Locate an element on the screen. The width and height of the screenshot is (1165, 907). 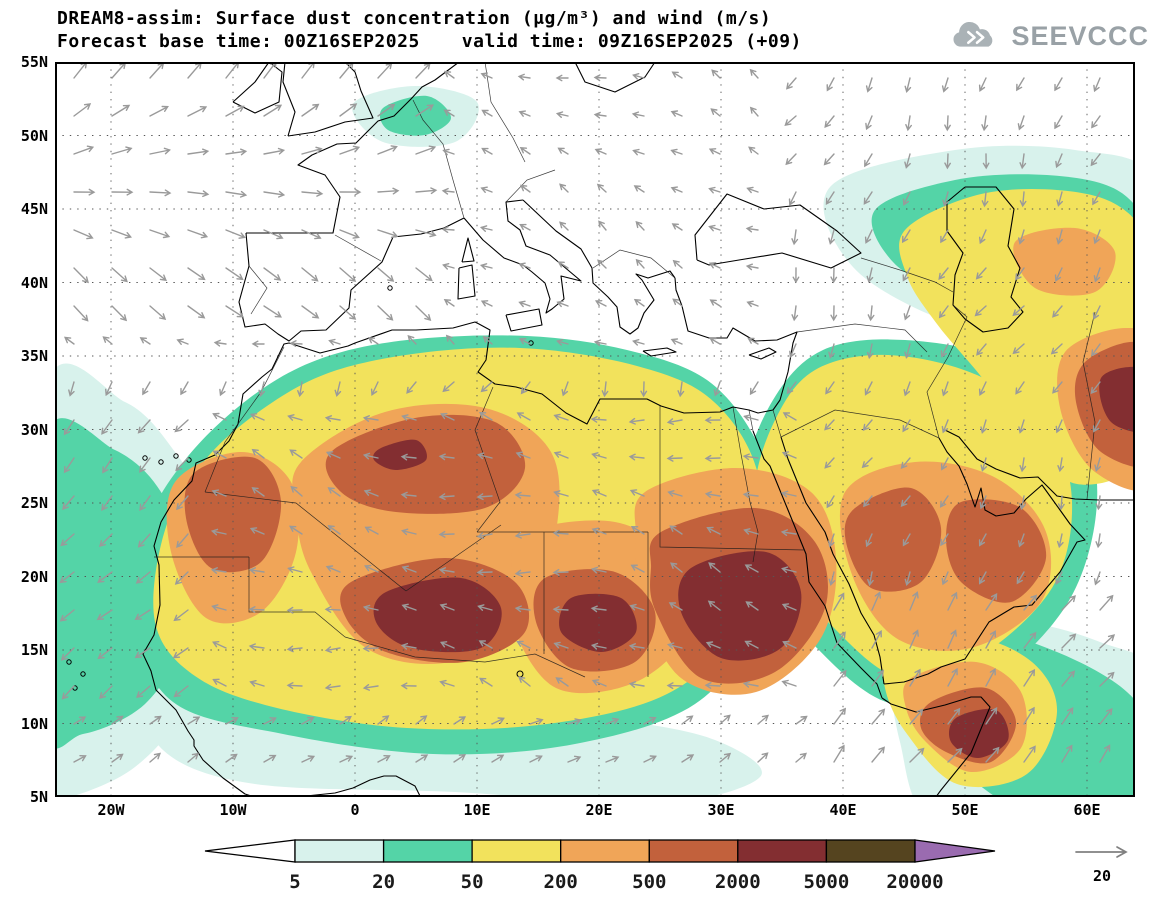
y-tick-label: 25N is located at coordinates (34, 503).